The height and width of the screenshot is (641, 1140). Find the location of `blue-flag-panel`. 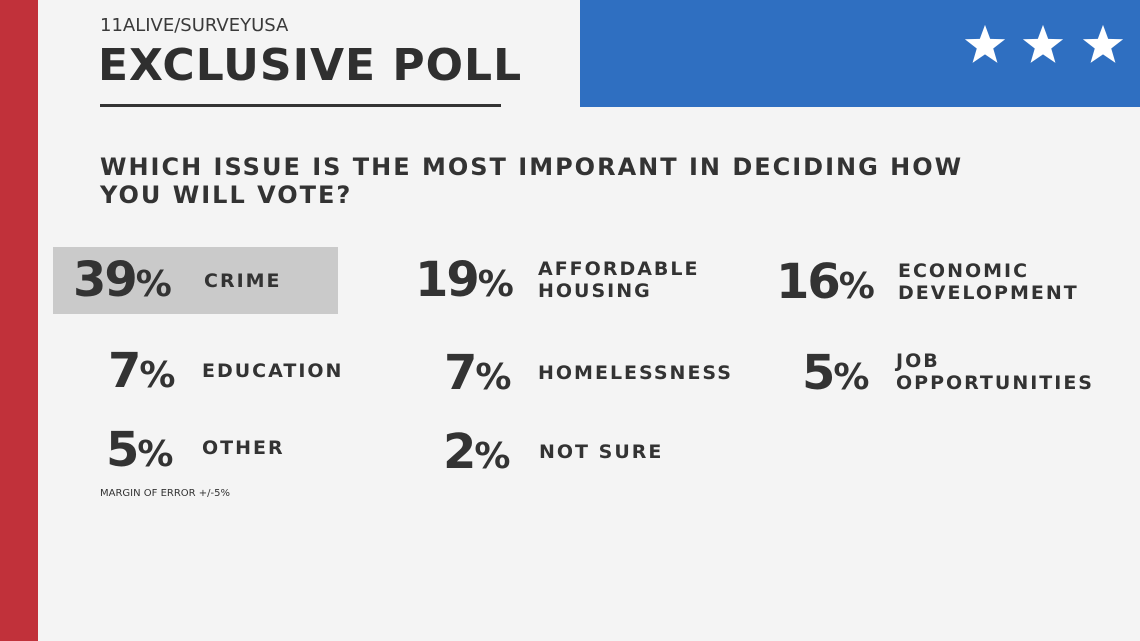

blue-flag-panel is located at coordinates (860, 53).